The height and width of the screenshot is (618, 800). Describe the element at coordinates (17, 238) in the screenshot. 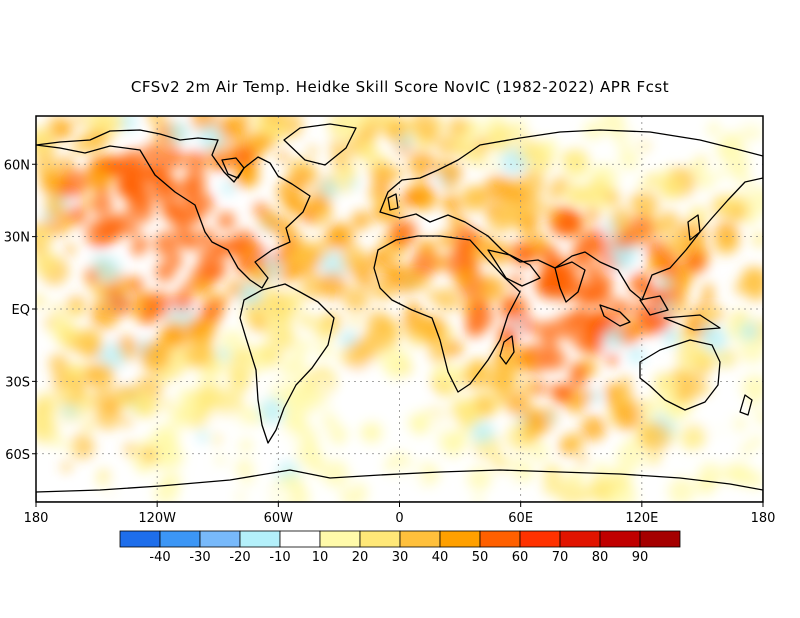

I see `lat-tick-label: 30N` at that location.